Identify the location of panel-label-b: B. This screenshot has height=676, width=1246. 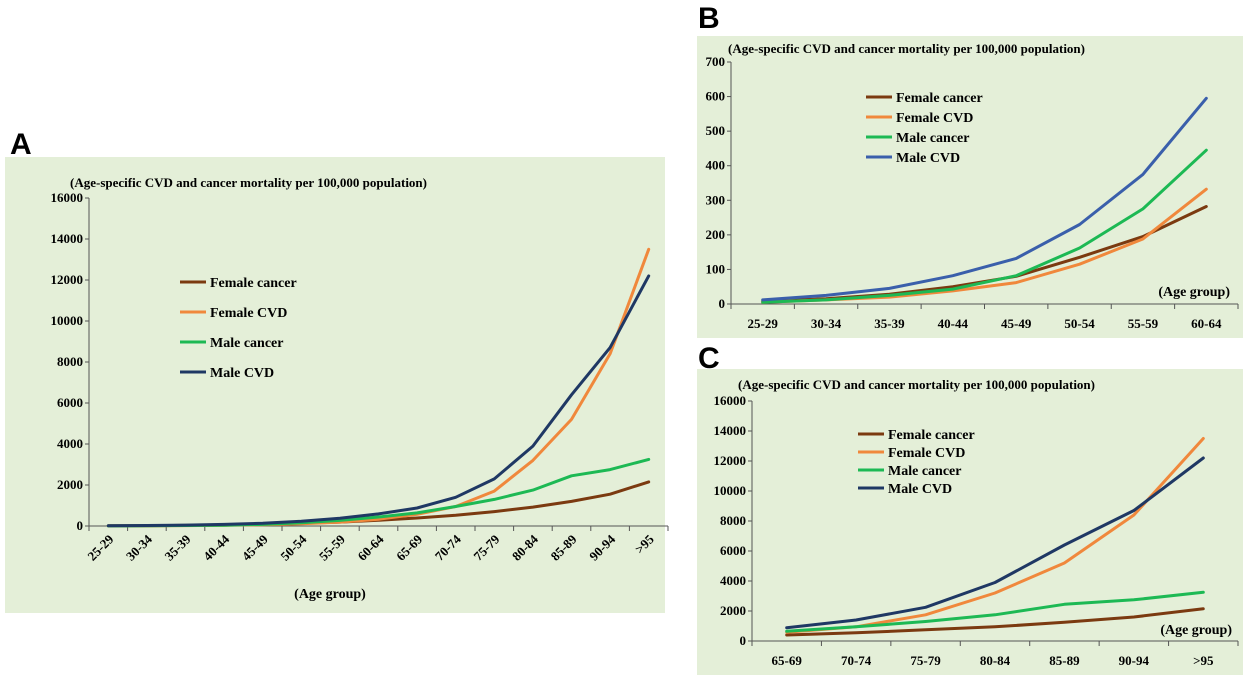
(709, 18).